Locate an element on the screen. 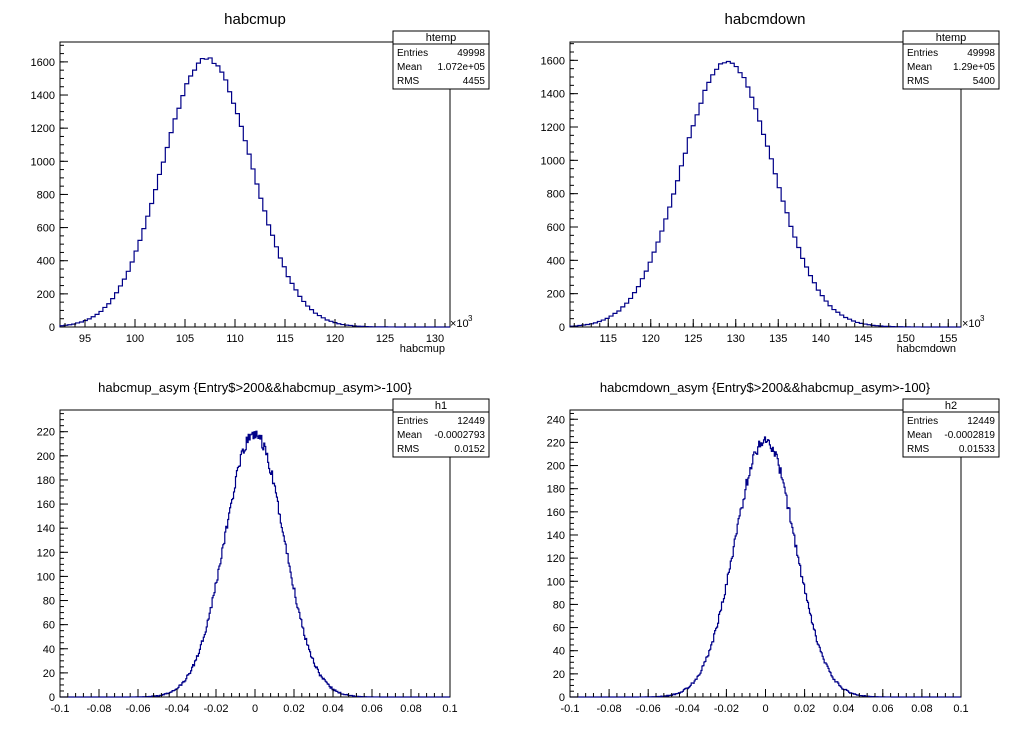 This screenshot has height=740, width=1020. stats-rms-value: 0.0152 is located at coordinates (469, 449).